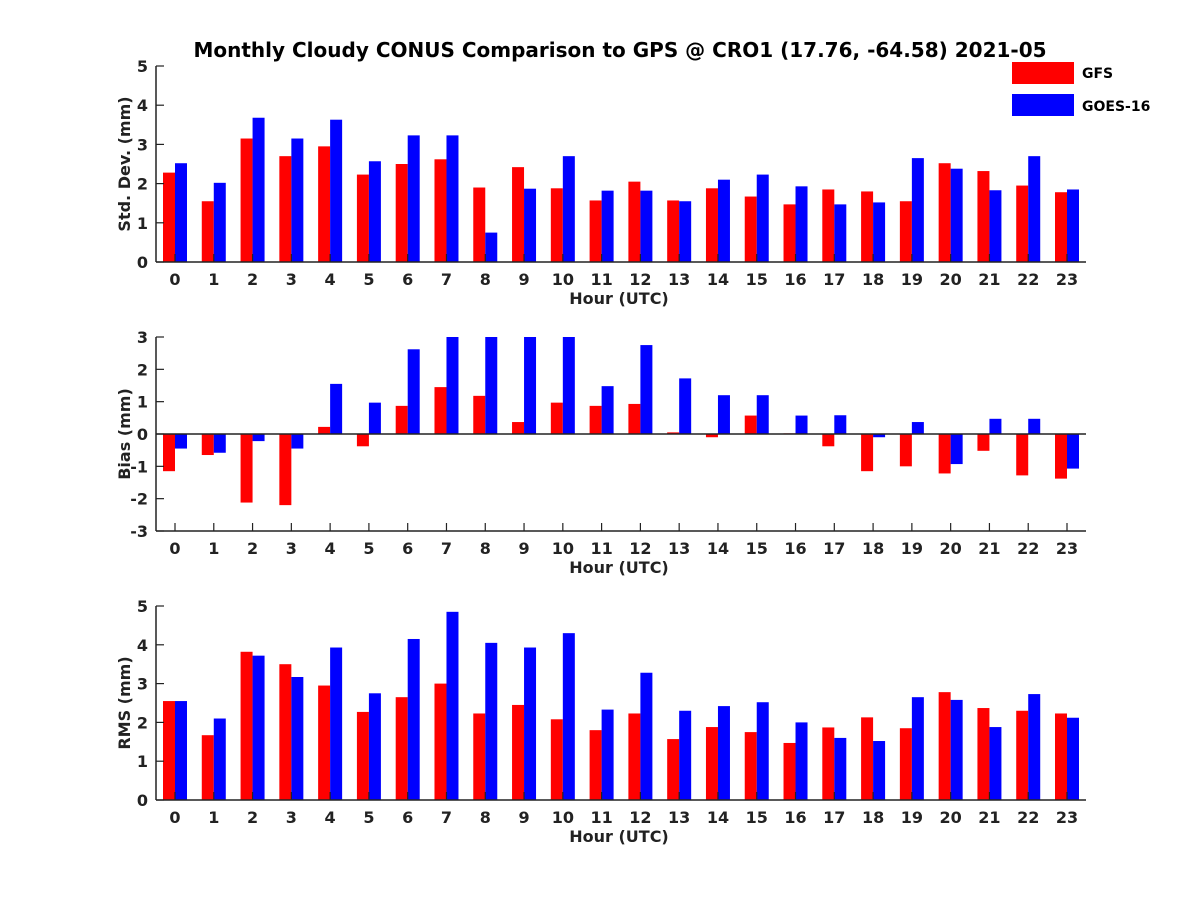 The width and height of the screenshot is (1200, 900). I want to click on y-tick-label: -1, so click(139, 466).